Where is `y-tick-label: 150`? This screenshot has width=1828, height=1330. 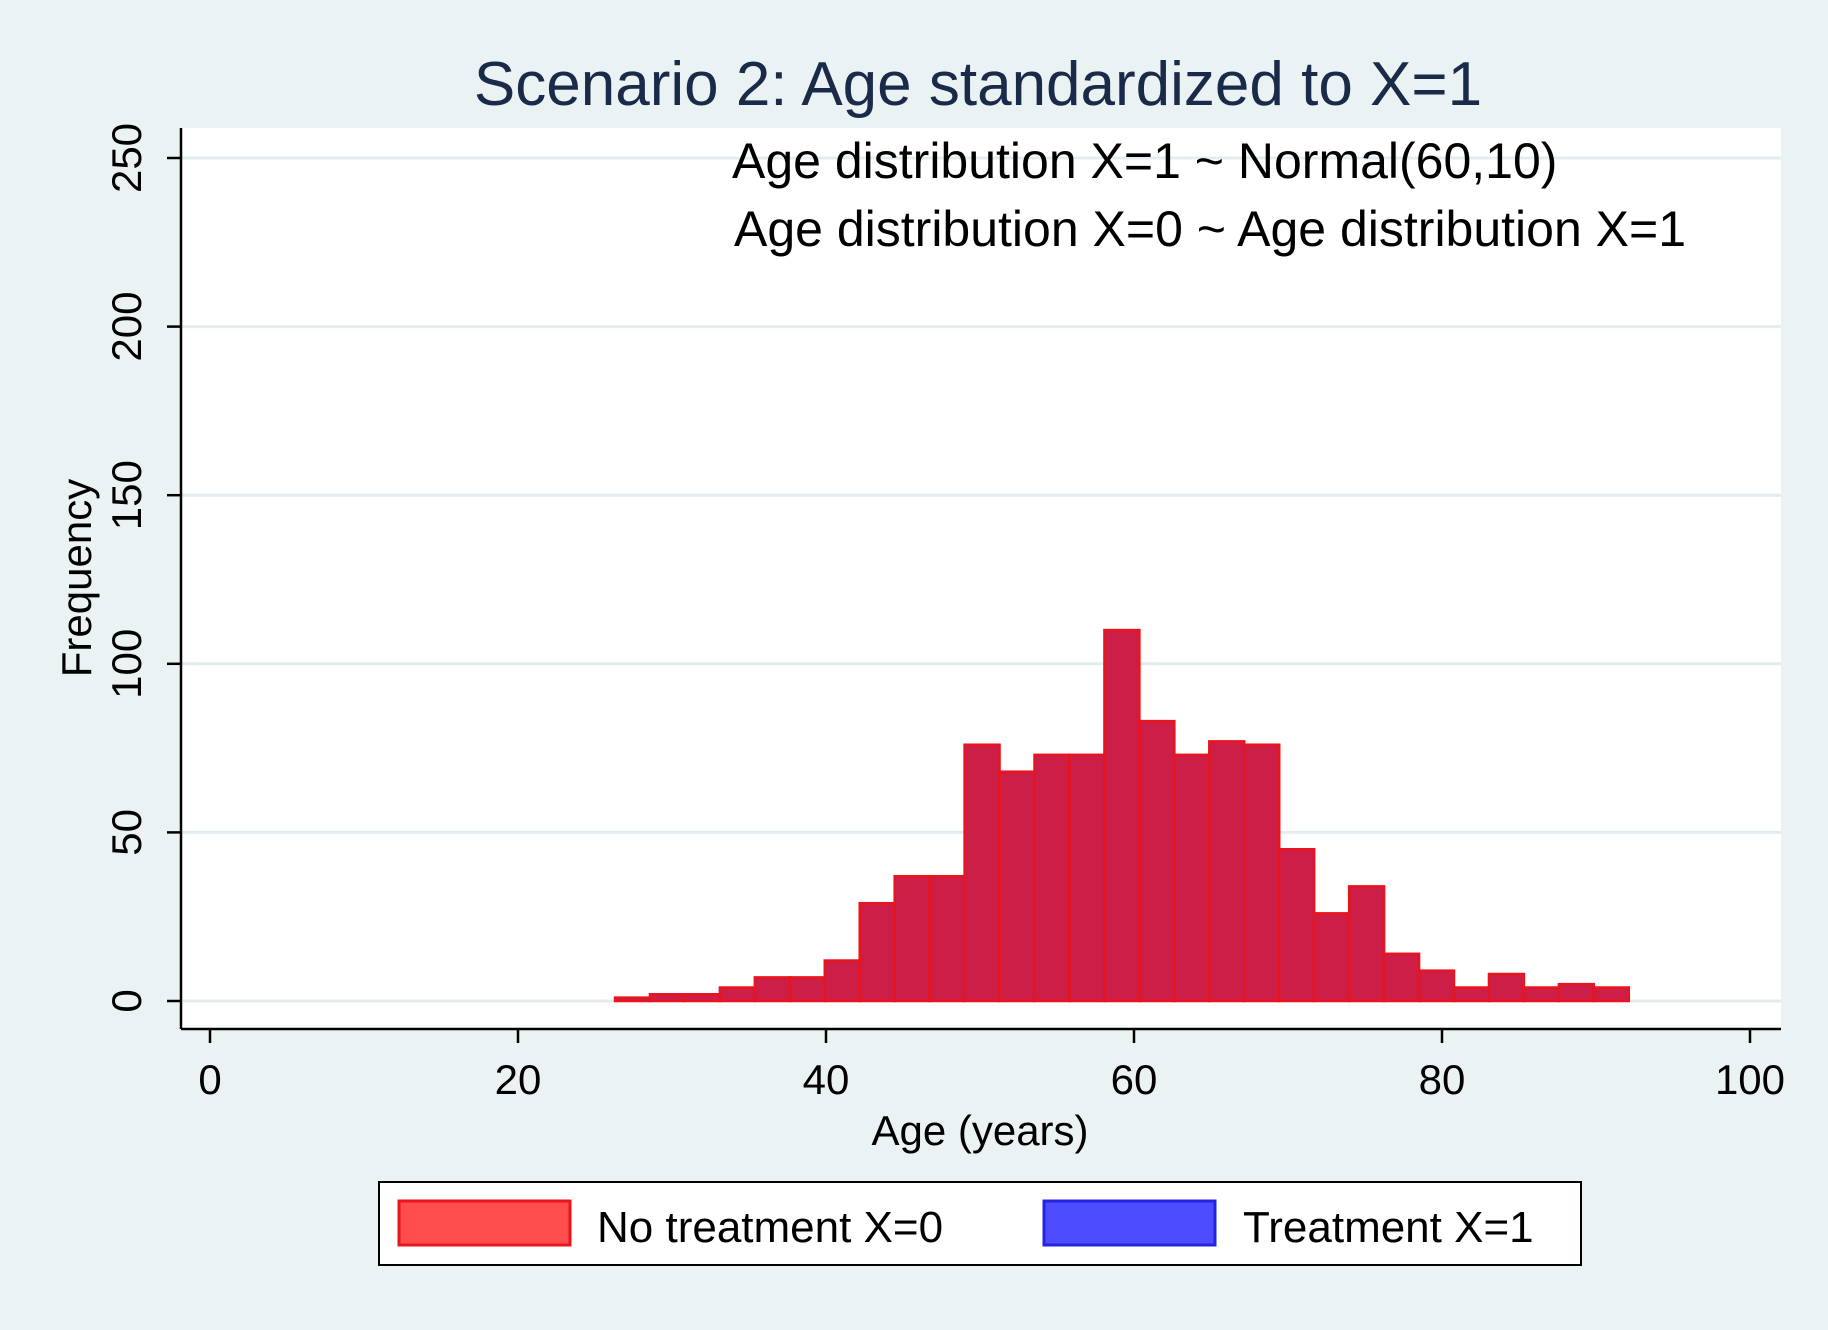
y-tick-label: 150 is located at coordinates (126, 495).